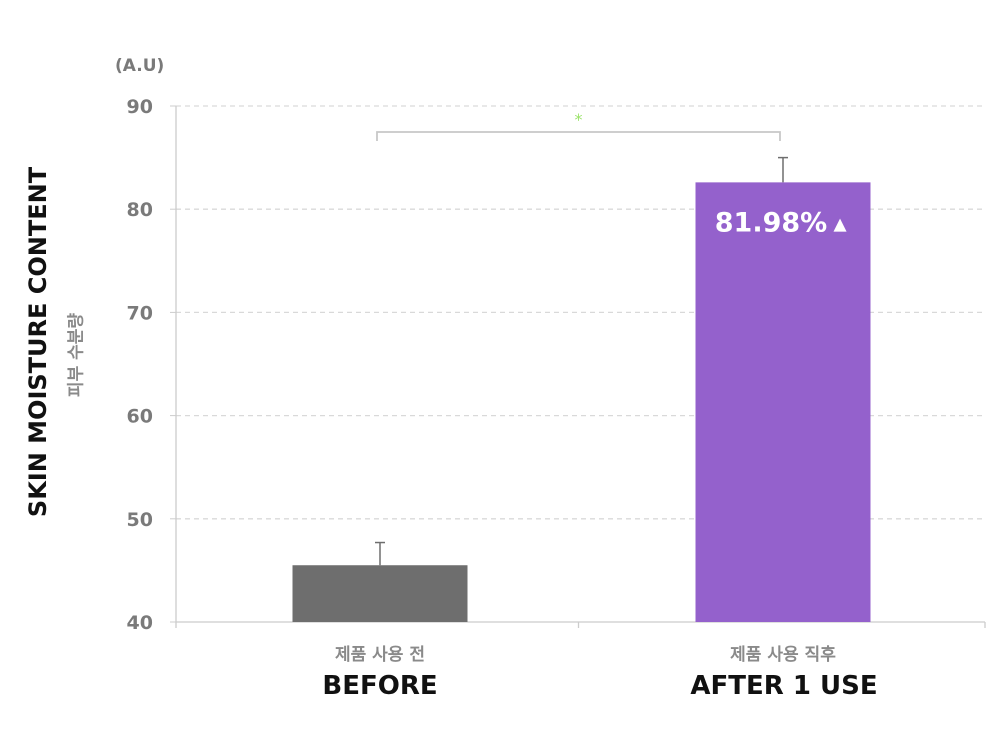  Describe the element at coordinates (140, 417) in the screenshot. I see `y-tick-label: 60` at that location.